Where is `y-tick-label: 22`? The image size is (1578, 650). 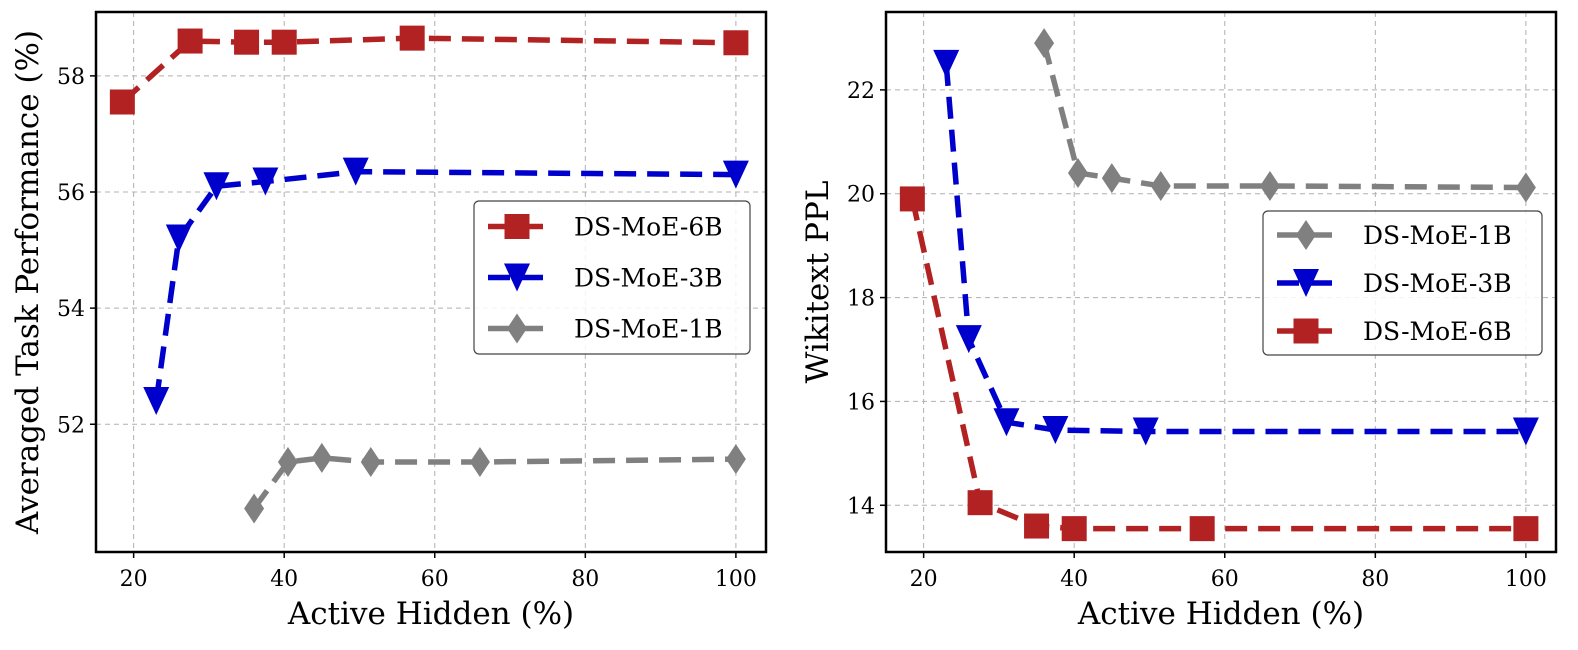 y-tick-label: 22 is located at coordinates (861, 91).